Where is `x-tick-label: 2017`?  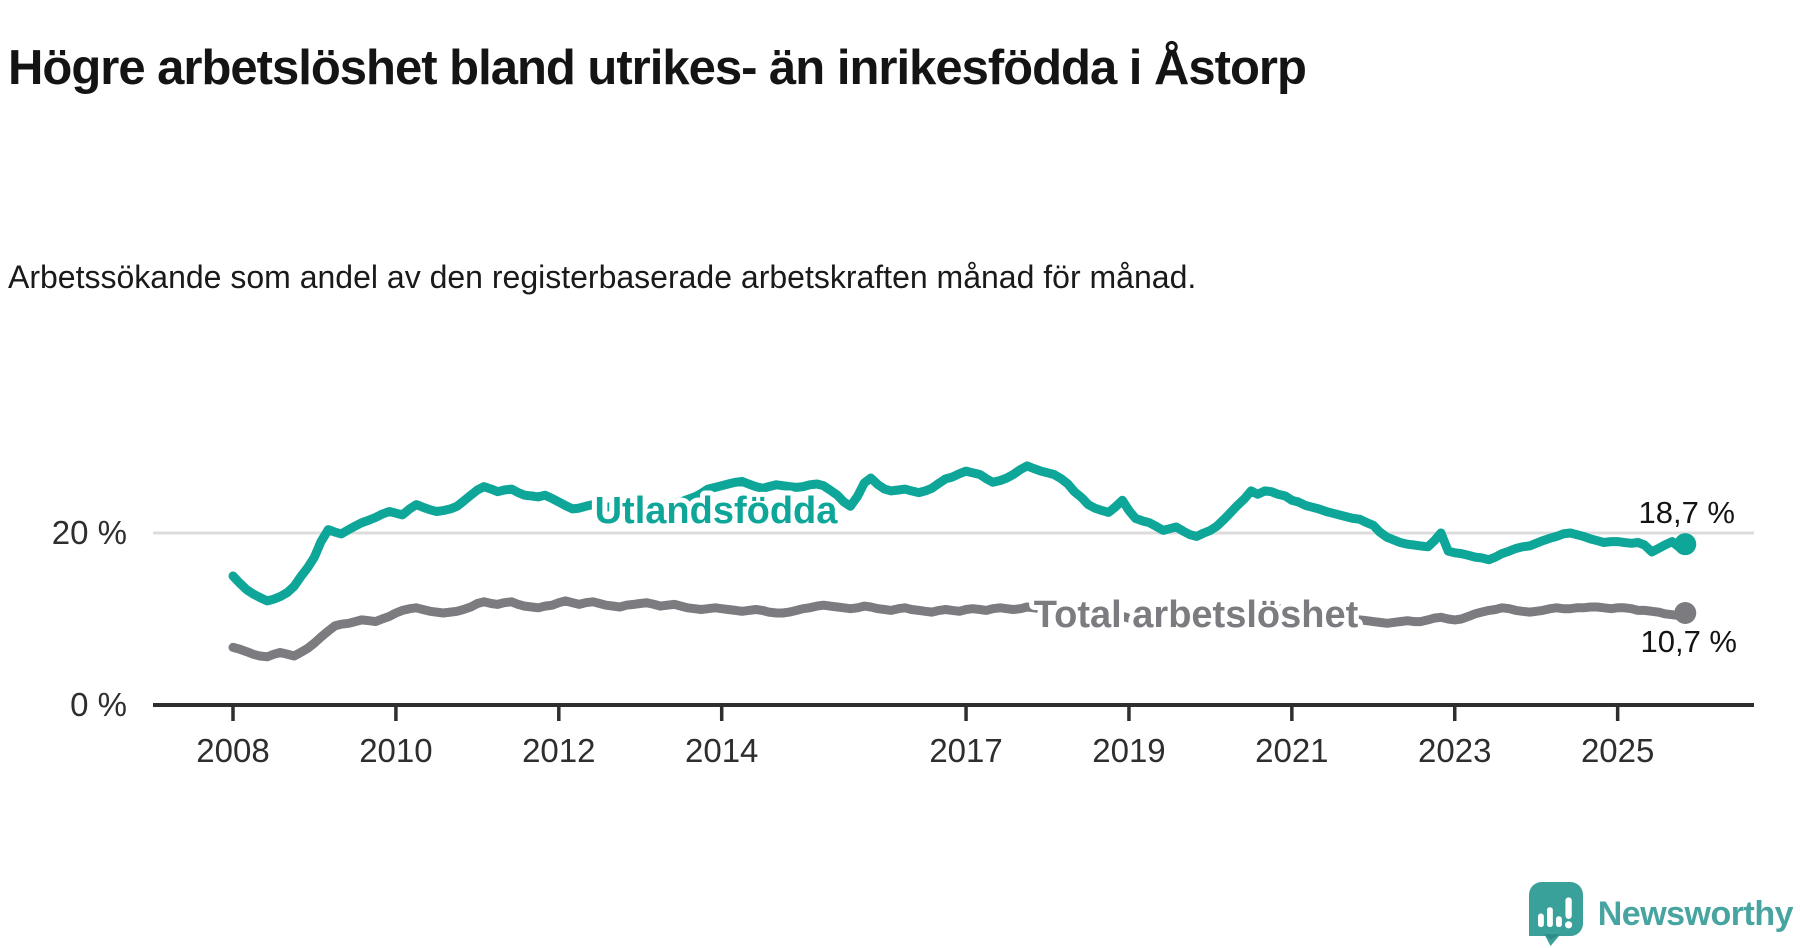 x-tick-label: 2017 is located at coordinates (965, 750).